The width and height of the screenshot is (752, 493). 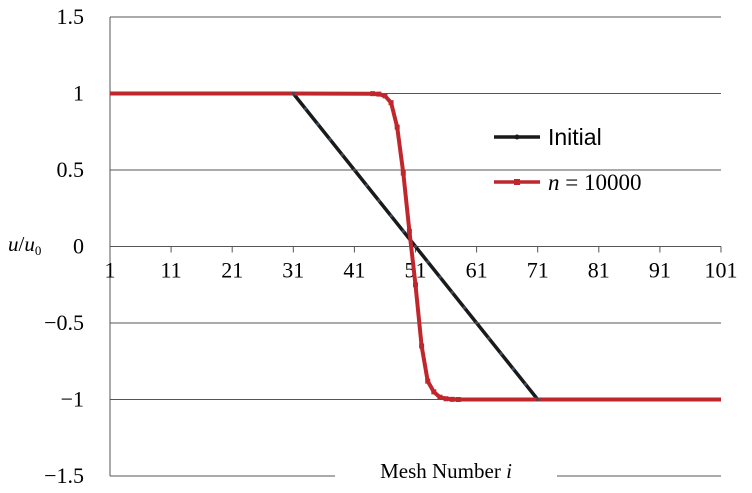 I want to click on x-tick-label: 21, so click(x=232, y=270).